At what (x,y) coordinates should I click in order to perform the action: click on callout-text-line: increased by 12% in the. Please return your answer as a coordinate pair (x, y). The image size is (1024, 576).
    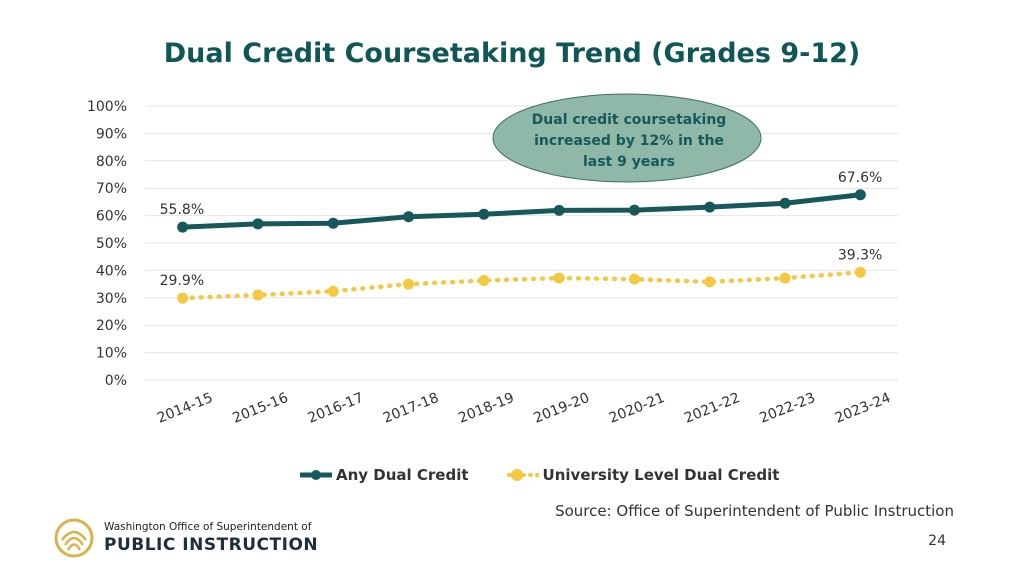
    Looking at the image, I should click on (629, 141).